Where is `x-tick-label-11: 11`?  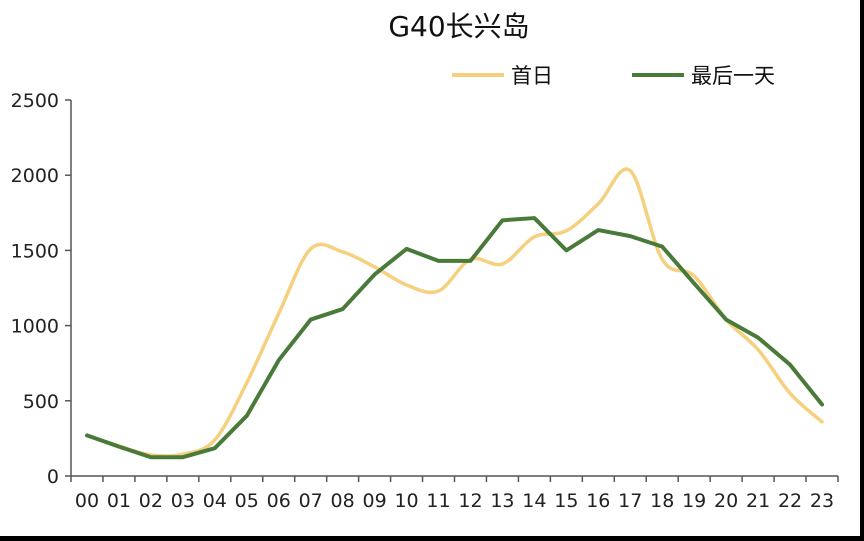 x-tick-label-11: 11 is located at coordinates (438, 501).